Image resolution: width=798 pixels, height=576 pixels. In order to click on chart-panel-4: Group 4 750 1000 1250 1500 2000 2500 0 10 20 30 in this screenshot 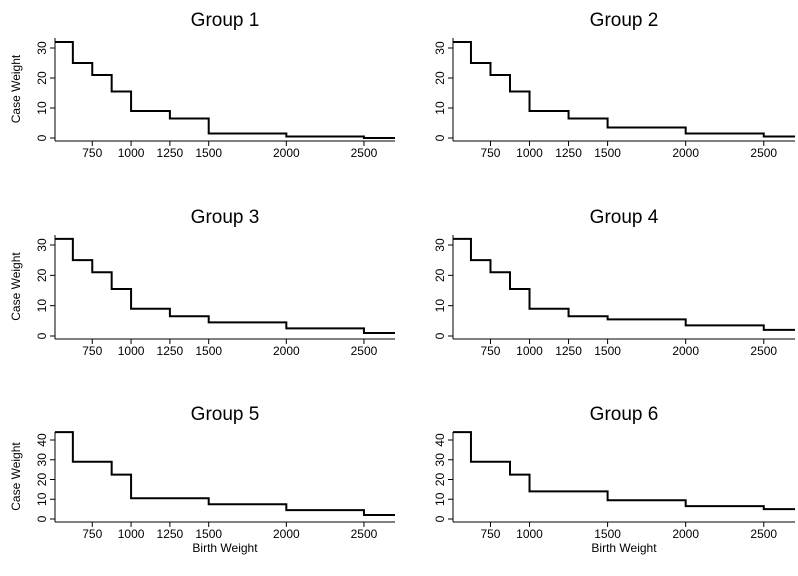, I will do `click(614, 282)`.